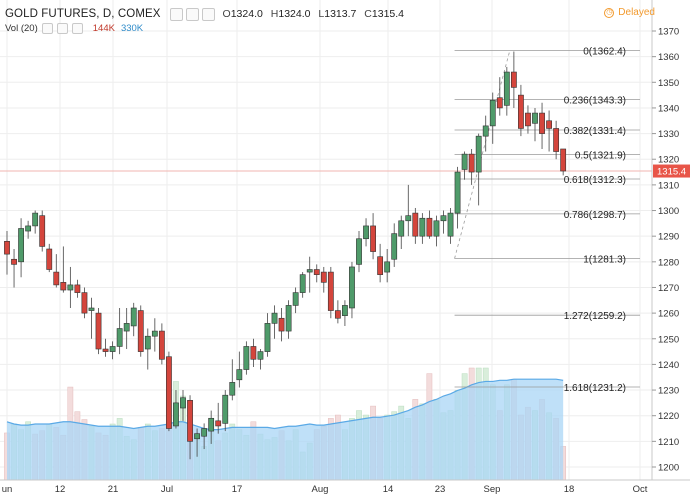  Describe the element at coordinates (569, 489) in the screenshot. I see `time-tick-label: 18` at that location.